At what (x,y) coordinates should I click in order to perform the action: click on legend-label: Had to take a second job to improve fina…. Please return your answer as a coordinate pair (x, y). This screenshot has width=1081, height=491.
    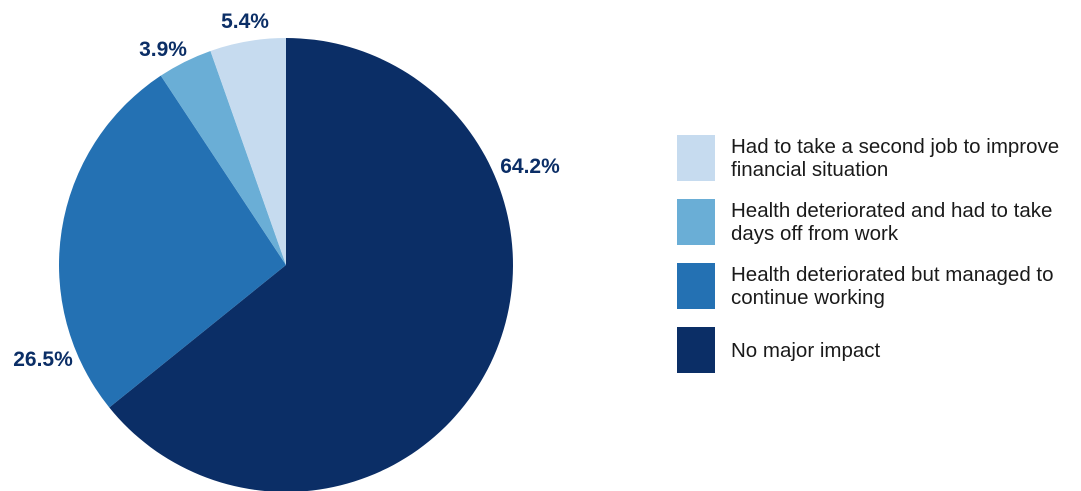
    Looking at the image, I should click on (895, 158).